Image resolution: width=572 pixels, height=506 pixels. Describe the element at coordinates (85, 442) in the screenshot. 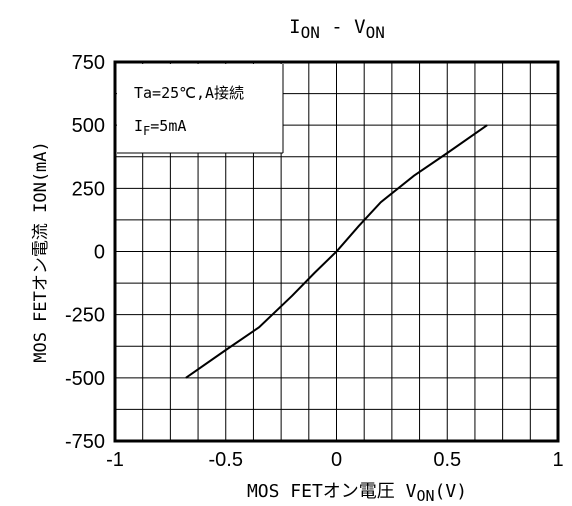

I see `y-tick-label: -750` at that location.